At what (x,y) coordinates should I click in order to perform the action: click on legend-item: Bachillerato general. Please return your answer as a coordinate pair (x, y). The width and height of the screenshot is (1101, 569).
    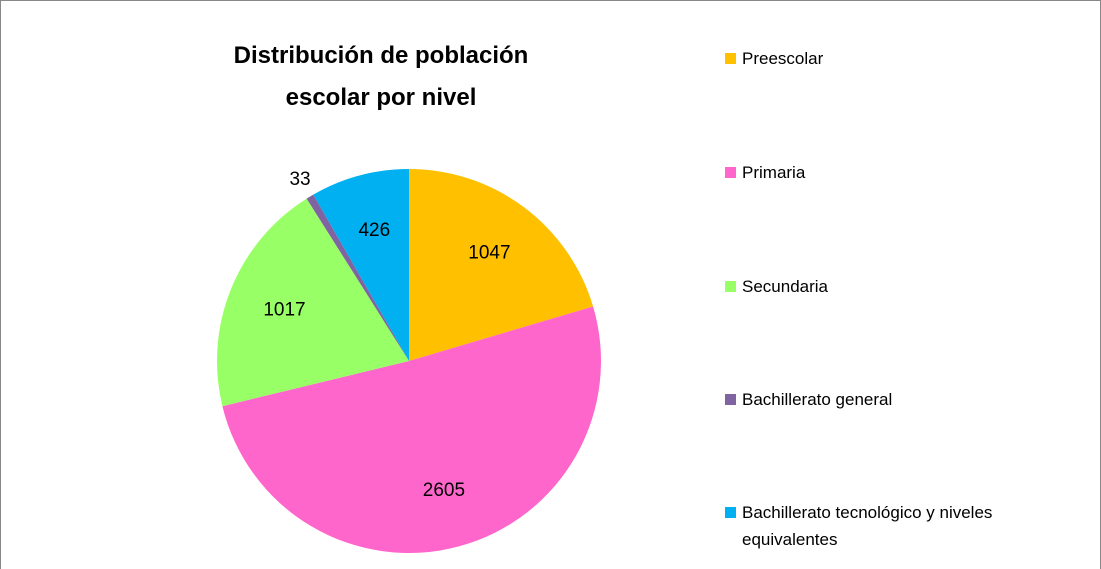
    Looking at the image, I should click on (905, 399).